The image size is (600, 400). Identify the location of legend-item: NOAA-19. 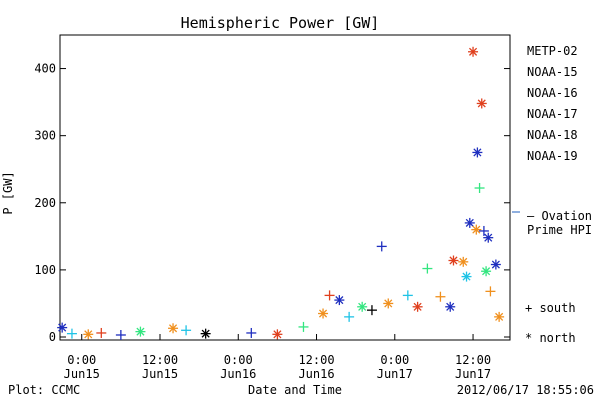
(552, 156).